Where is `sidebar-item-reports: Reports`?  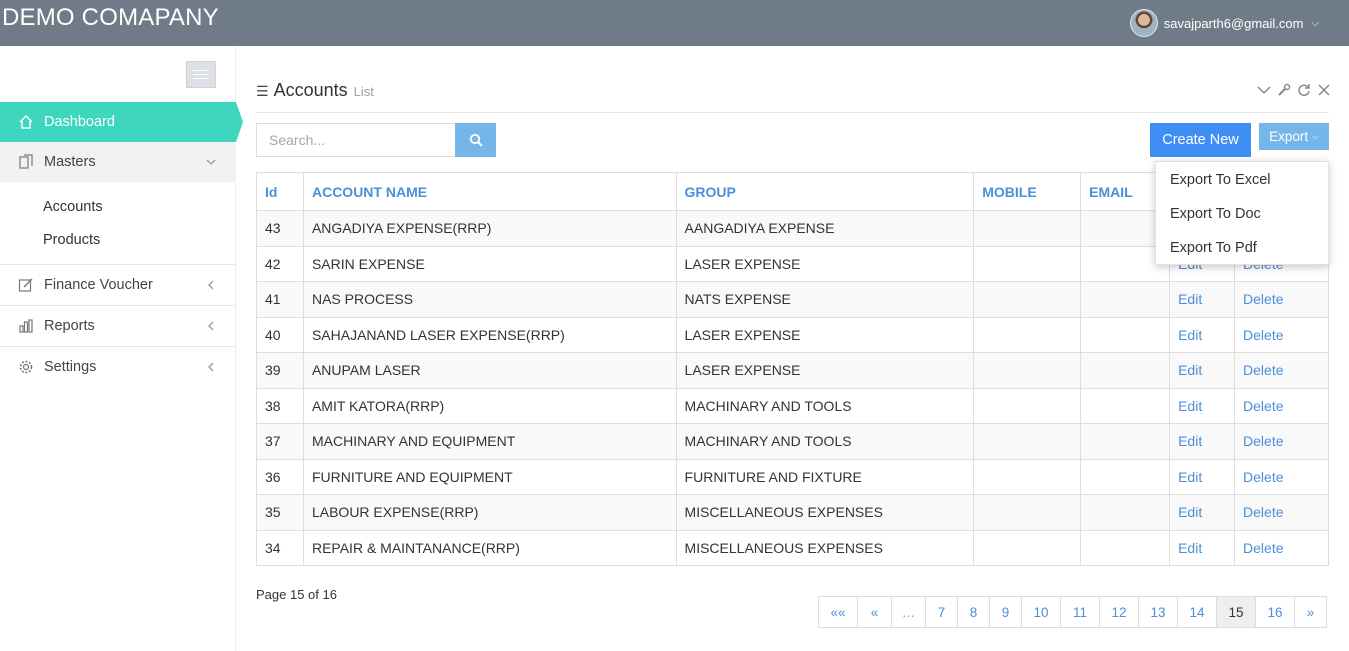
sidebar-item-reports: Reports is located at coordinates (118, 326).